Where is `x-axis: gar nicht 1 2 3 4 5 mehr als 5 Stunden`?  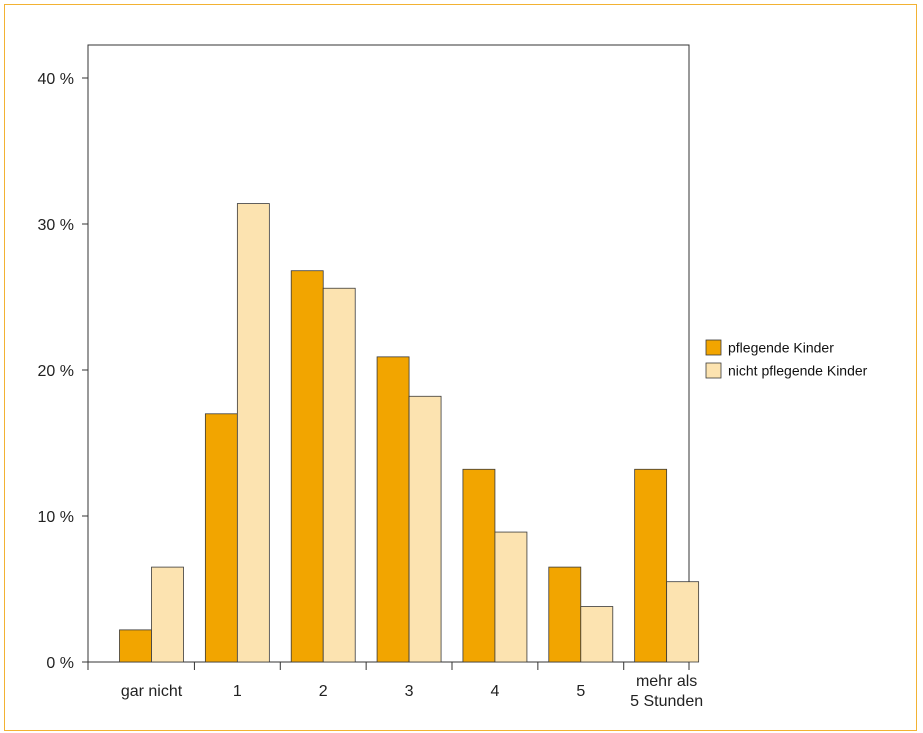 x-axis: gar nicht 1 2 3 4 5 mehr als 5 Stunden is located at coordinates (395, 686).